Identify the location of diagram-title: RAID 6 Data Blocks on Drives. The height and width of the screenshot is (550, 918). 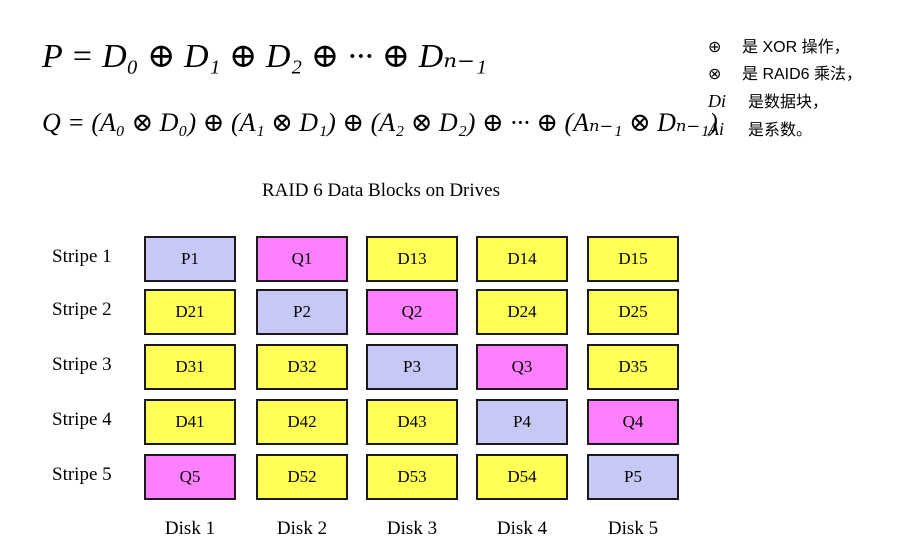
(381, 190).